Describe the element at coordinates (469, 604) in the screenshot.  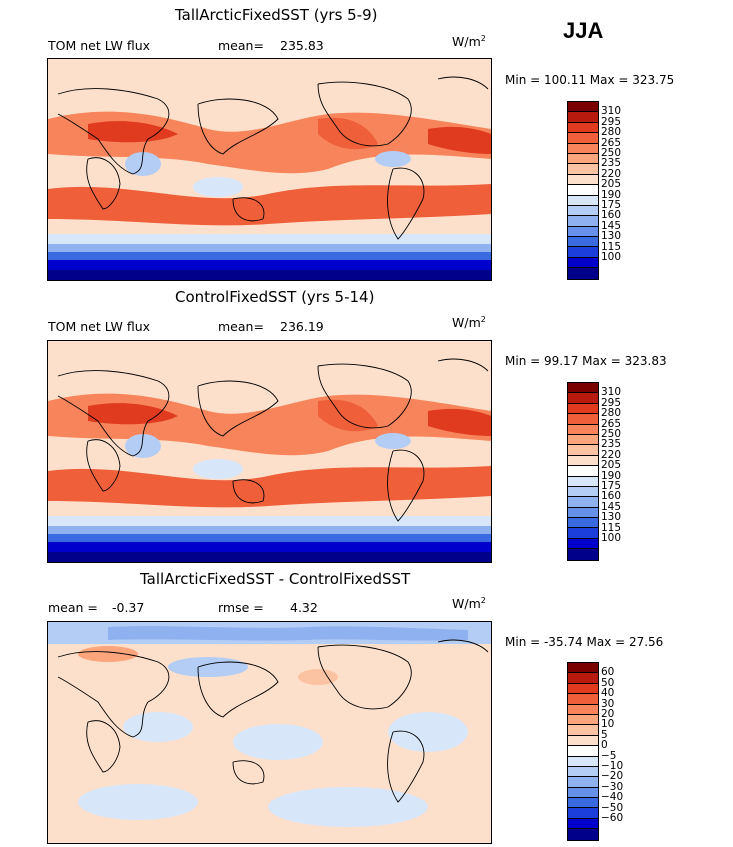
I see `panel-3-units: W/m2` at that location.